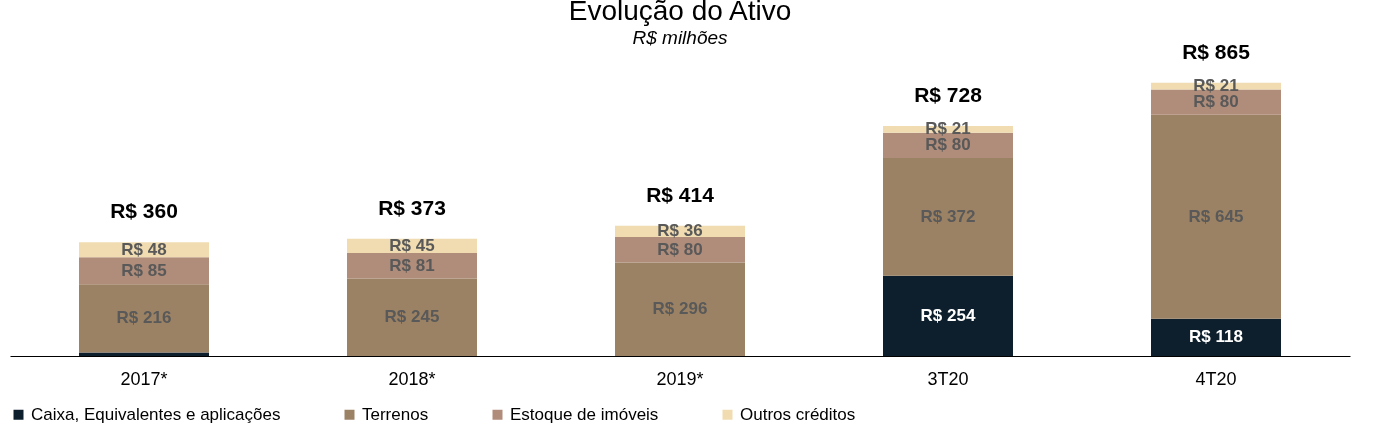 The height and width of the screenshot is (430, 1388). What do you see at coordinates (680, 378) in the screenshot?
I see `x-tick-label: 2019*` at bounding box center [680, 378].